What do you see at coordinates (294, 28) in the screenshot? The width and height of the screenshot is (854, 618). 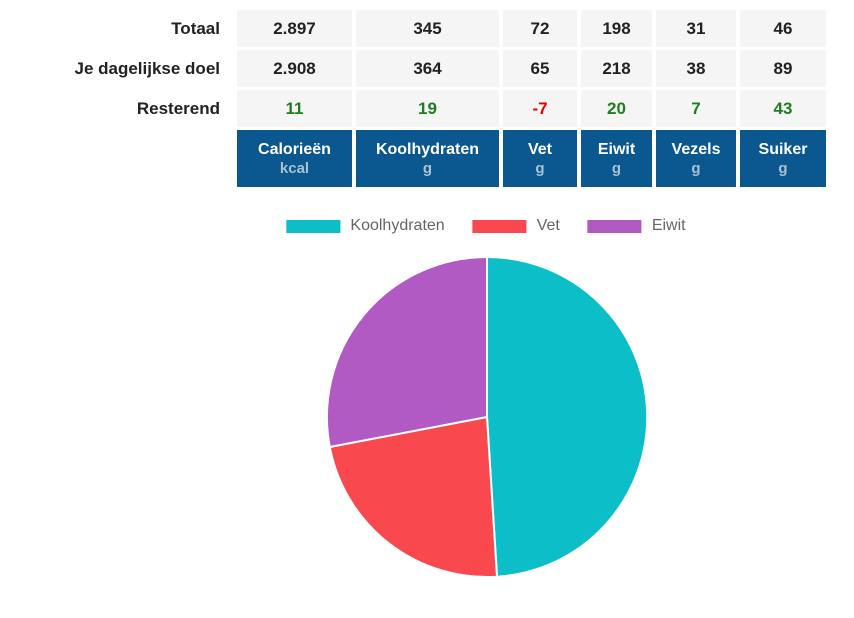 I see `total-calories: 2.897` at bounding box center [294, 28].